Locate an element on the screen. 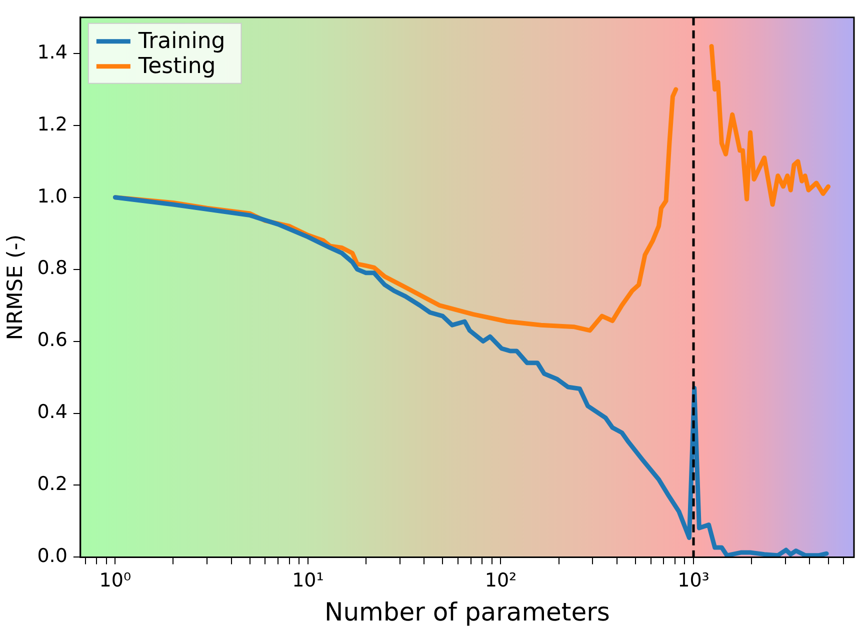 This screenshot has height=633, width=856. x-tick-label: 10¹ is located at coordinates (308, 581).